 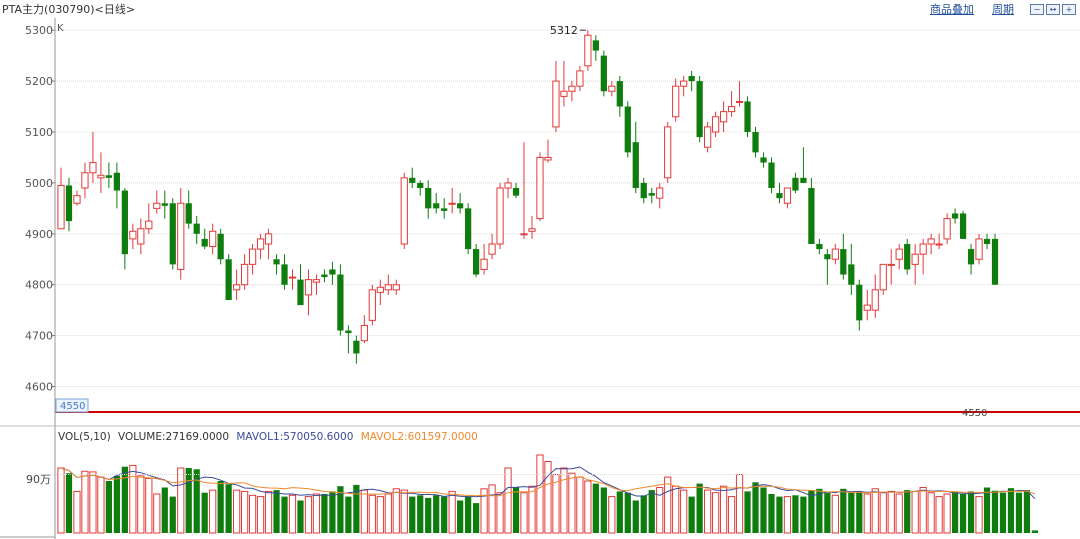 What do you see at coordinates (1053, 9) in the screenshot?
I see `pan-icon: ↔` at bounding box center [1053, 9].